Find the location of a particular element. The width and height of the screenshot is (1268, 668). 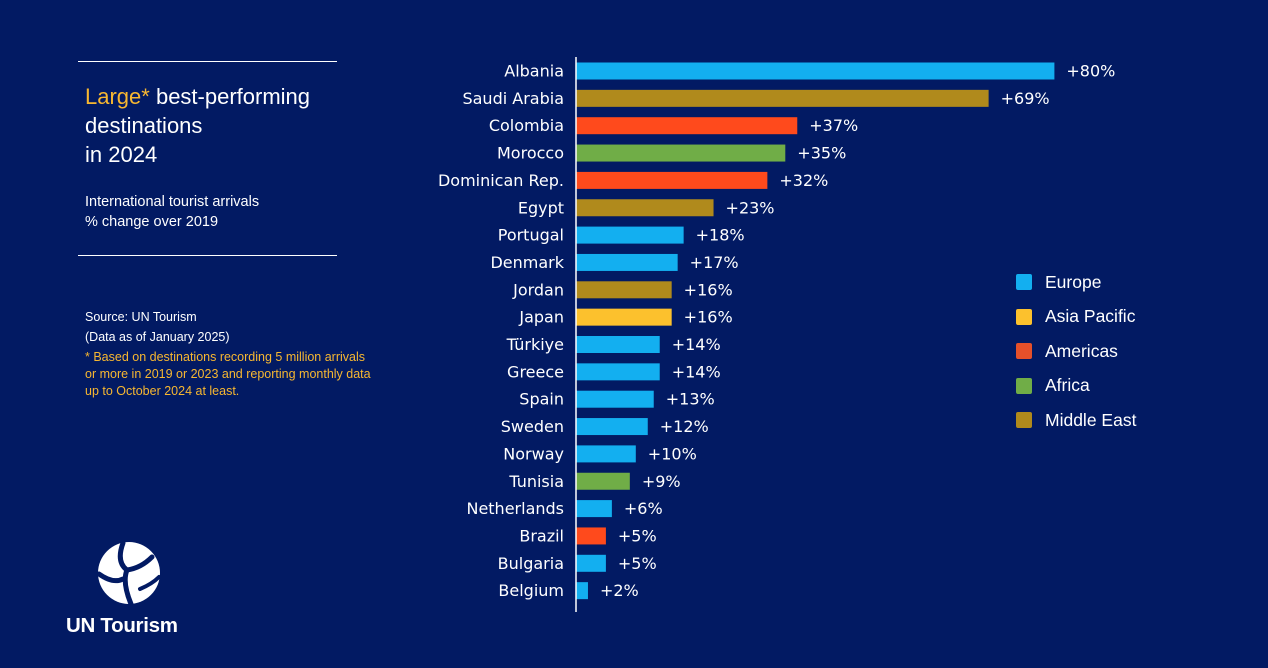

category-label-bulgaria: Bulgaria is located at coordinates (531, 563).